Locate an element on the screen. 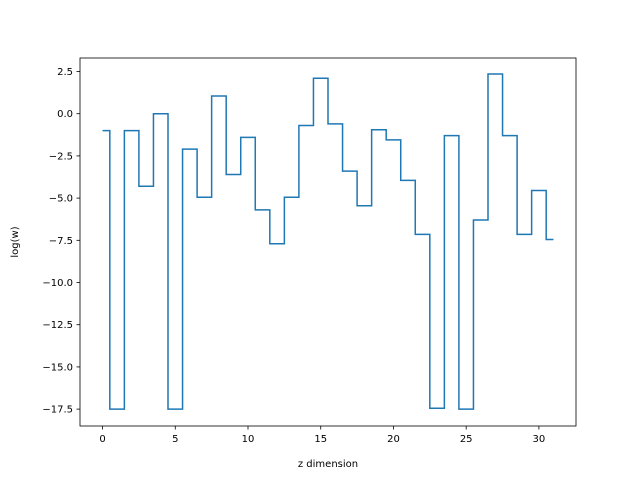 The height and width of the screenshot is (480, 640). x-tick-label: 25 is located at coordinates (466, 439).